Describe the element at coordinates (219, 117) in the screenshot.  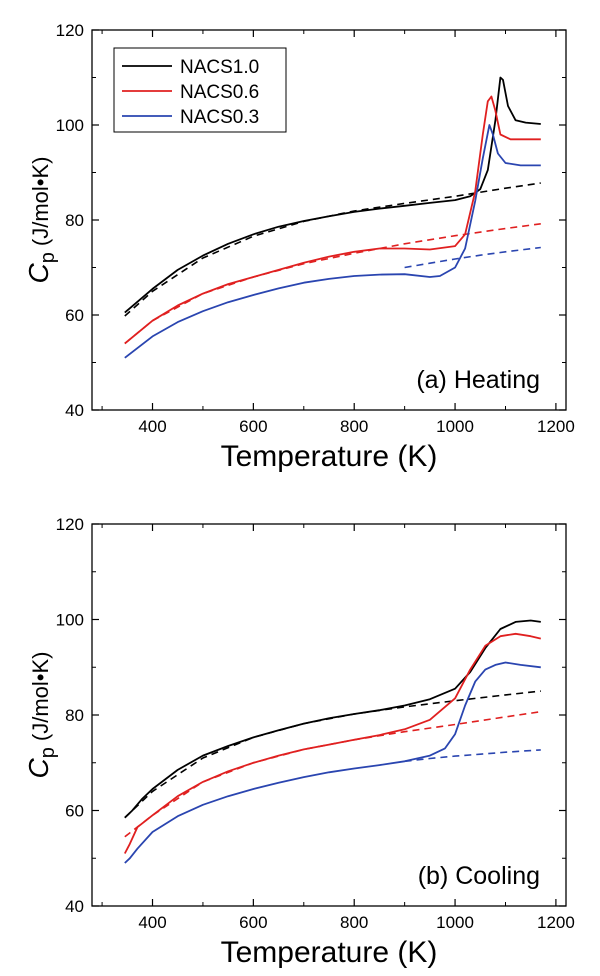
I see `legend-label: NACS0.3` at that location.